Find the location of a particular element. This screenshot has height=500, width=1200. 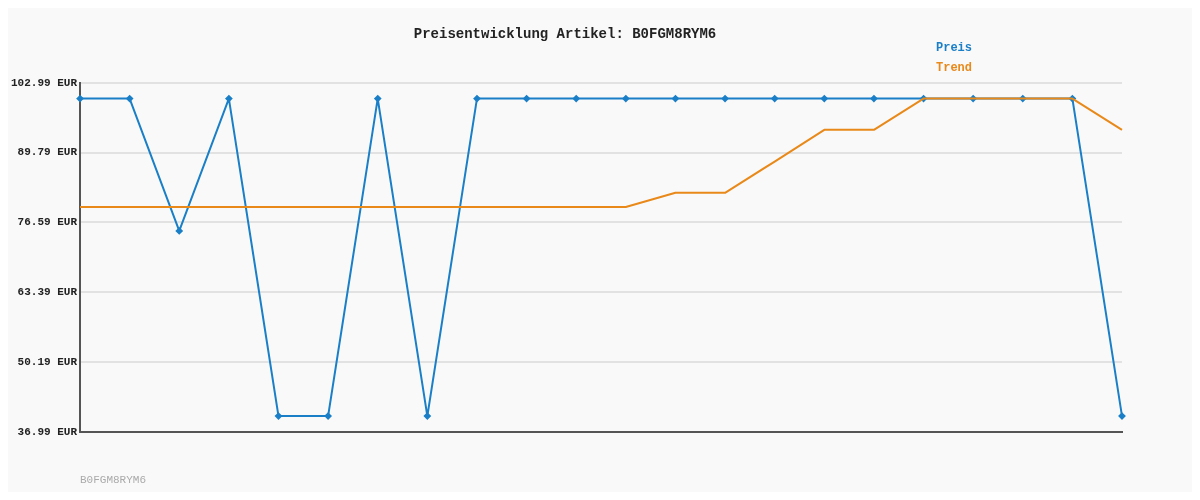

series-label: Trend is located at coordinates (953, 68).